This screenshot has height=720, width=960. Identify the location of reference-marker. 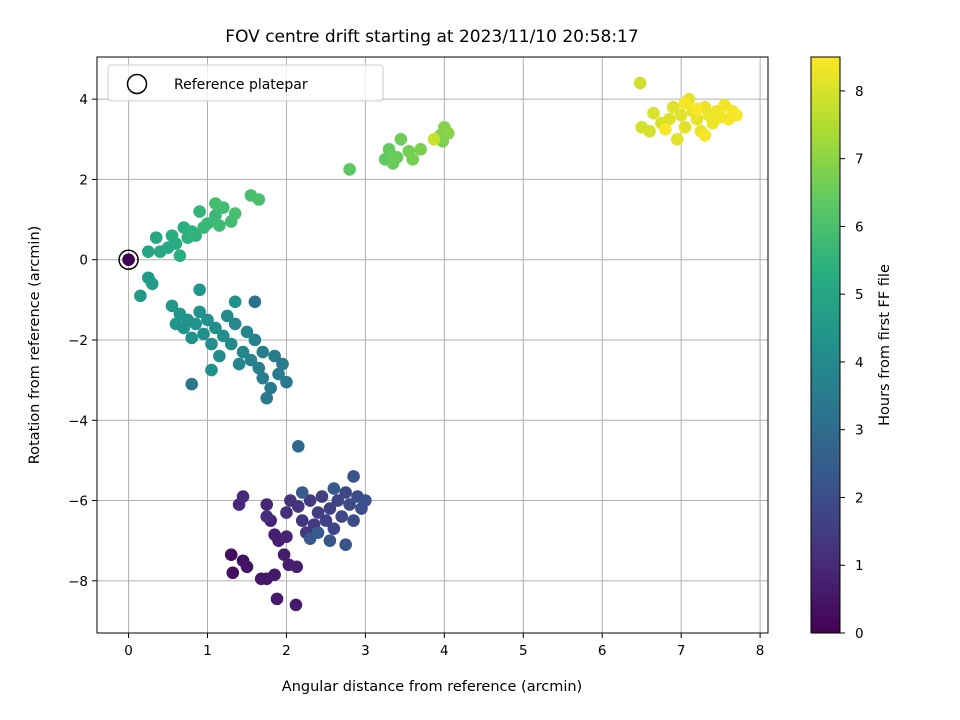
(128, 259).